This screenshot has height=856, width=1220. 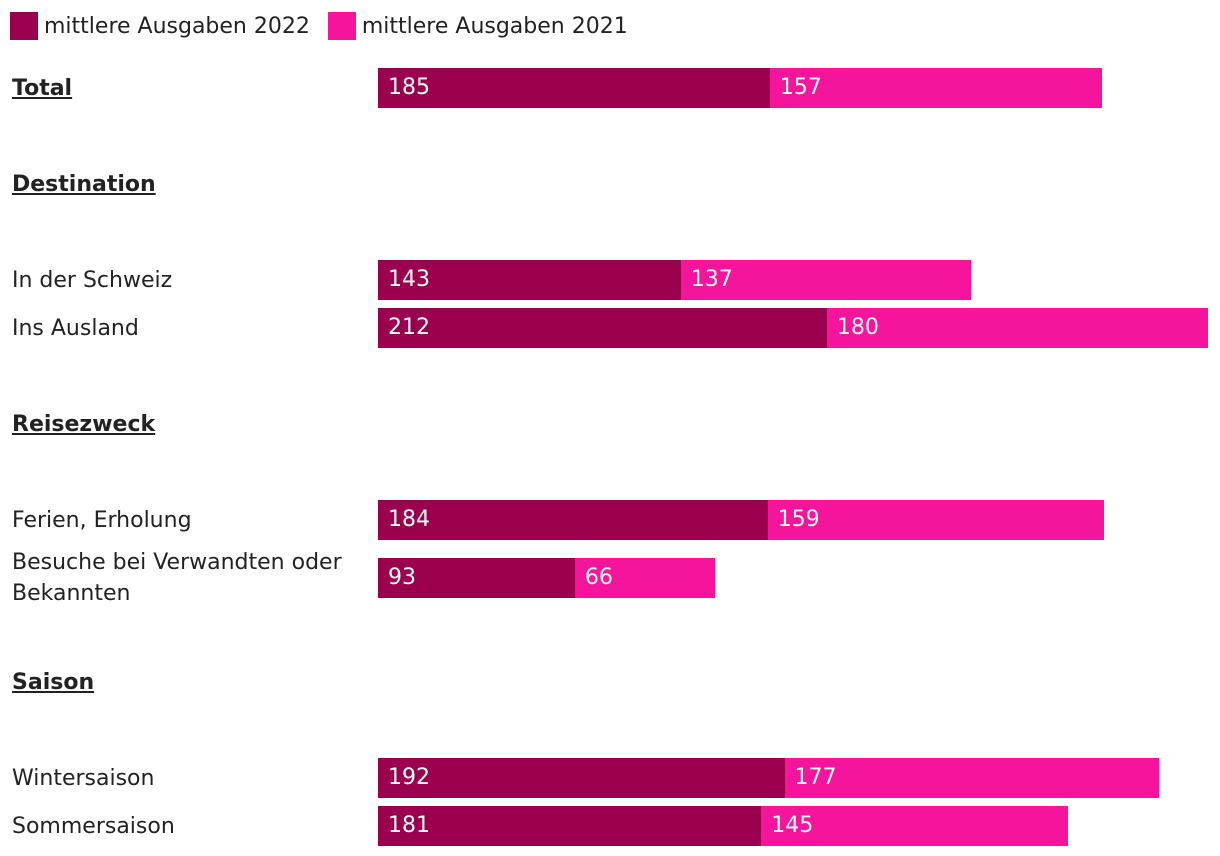 What do you see at coordinates (711, 279) in the screenshot?
I see `bar-value-label: 137` at bounding box center [711, 279].